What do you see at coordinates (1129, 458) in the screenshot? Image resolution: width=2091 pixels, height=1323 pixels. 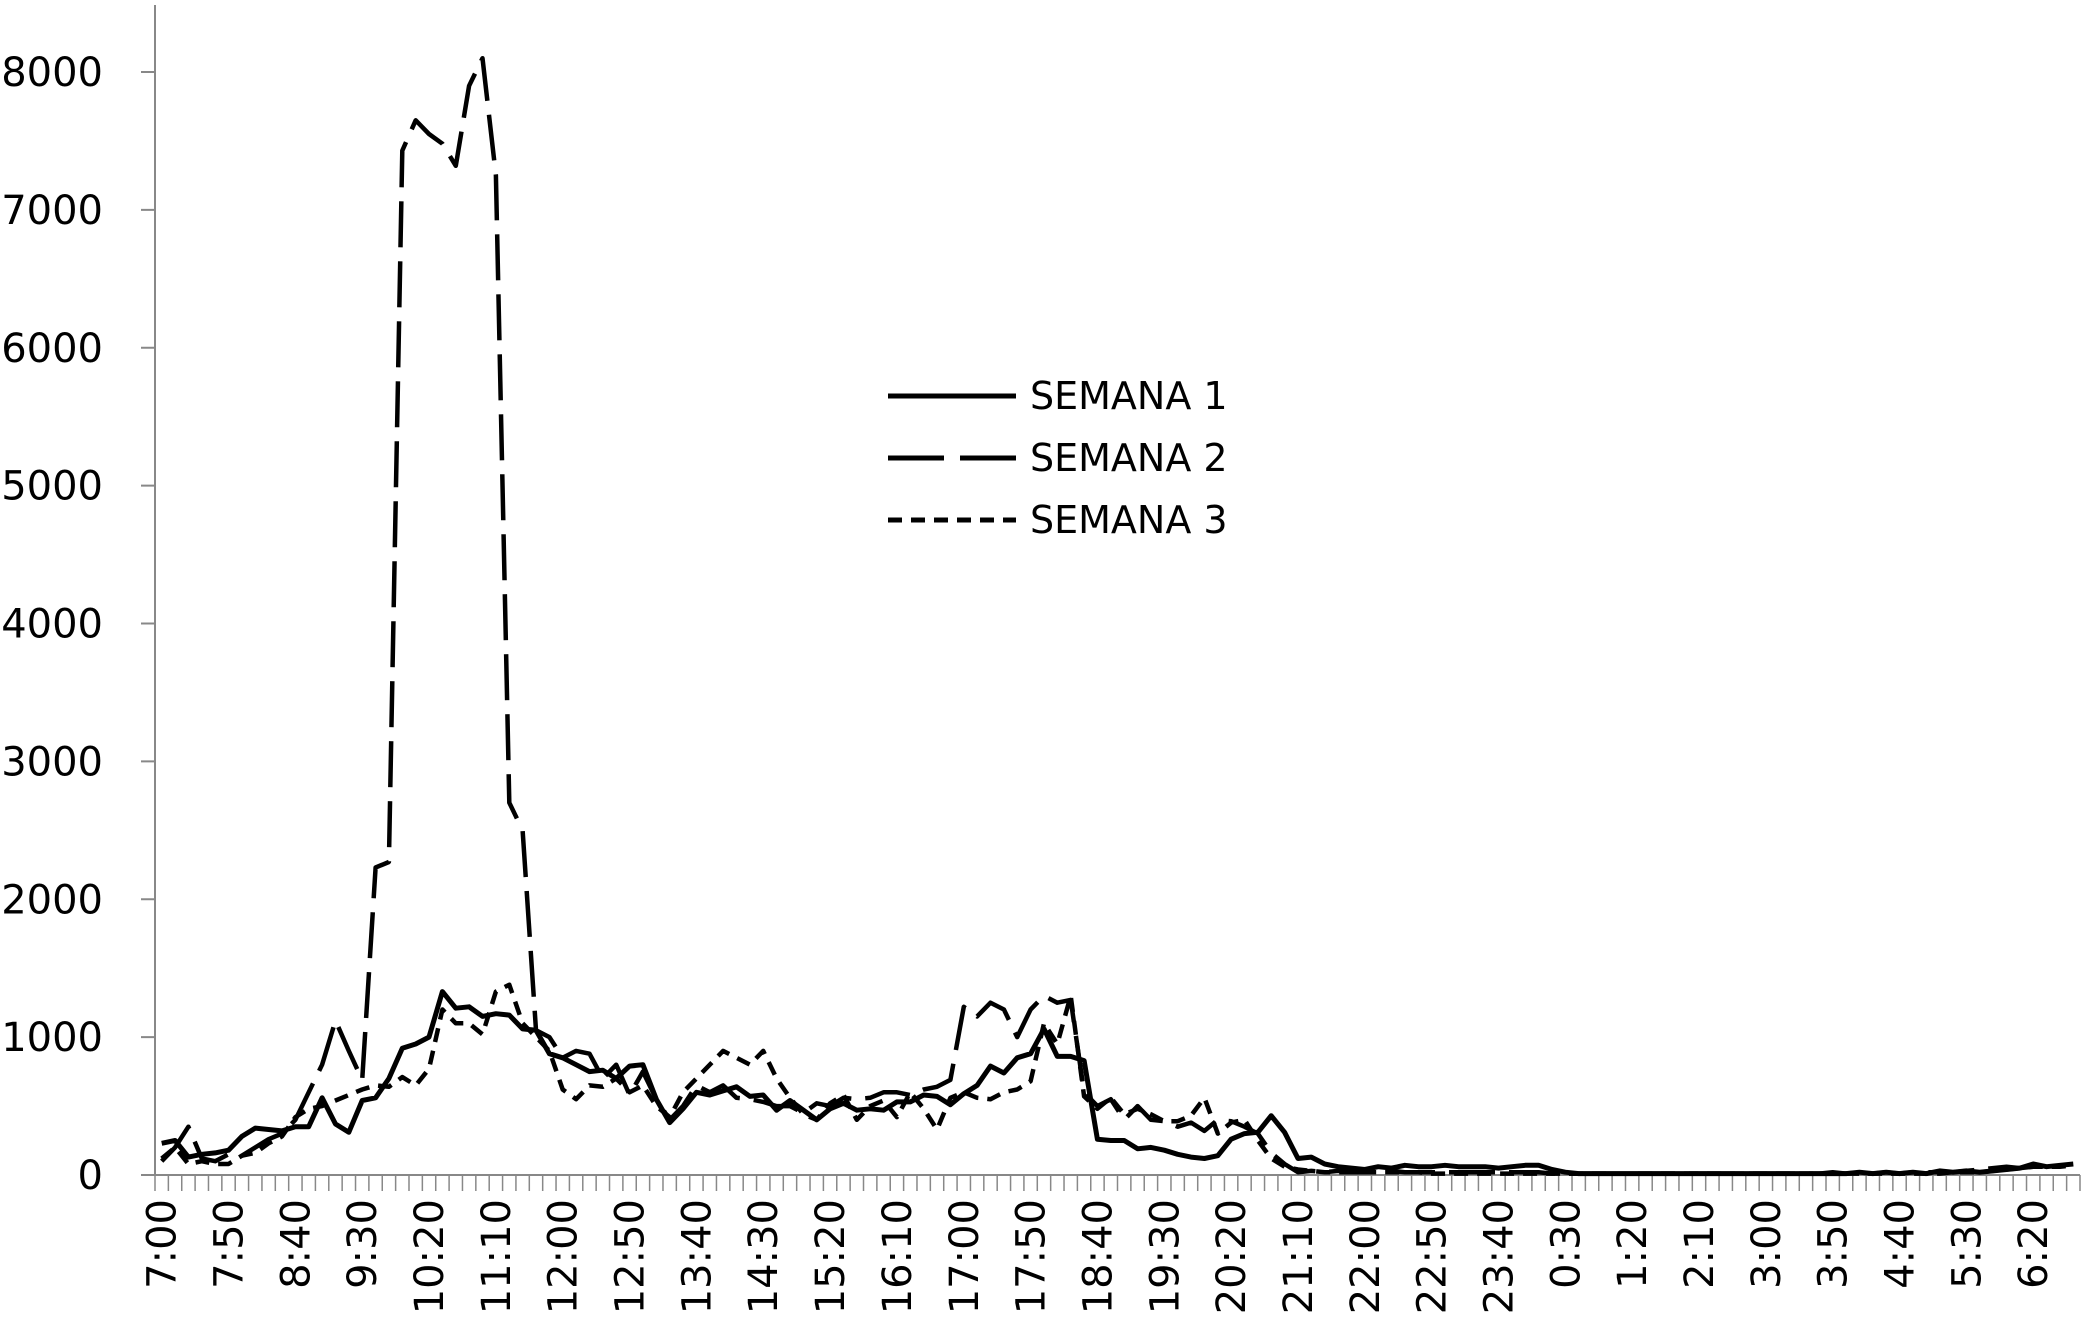 I see `legend-label-semana-2: SEMANA 2` at bounding box center [1129, 458].